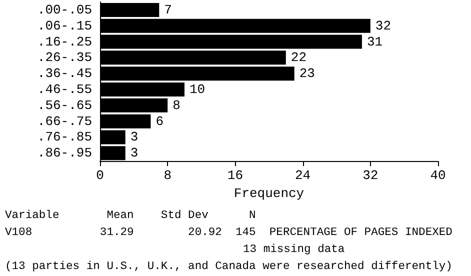 Image resolution: width=471 pixels, height=276 pixels. I want to click on x-tick-label: 24, so click(302, 176).